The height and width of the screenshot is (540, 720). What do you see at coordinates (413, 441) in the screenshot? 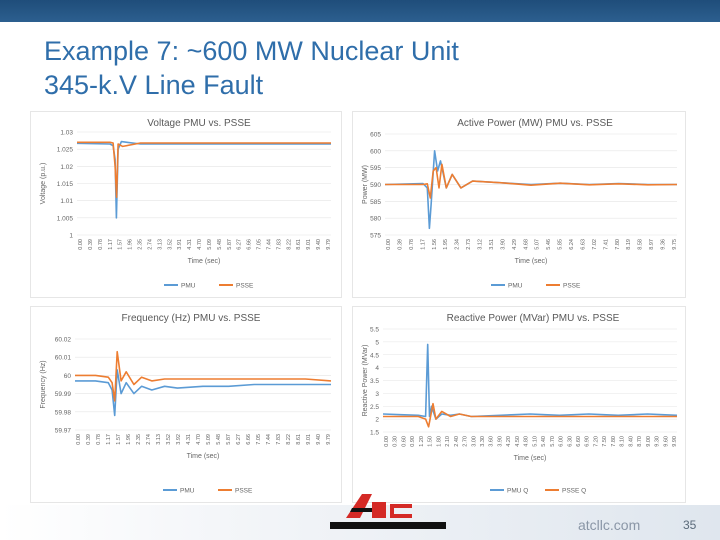
I see `x-tick-label: 0.90` at bounding box center [413, 441].